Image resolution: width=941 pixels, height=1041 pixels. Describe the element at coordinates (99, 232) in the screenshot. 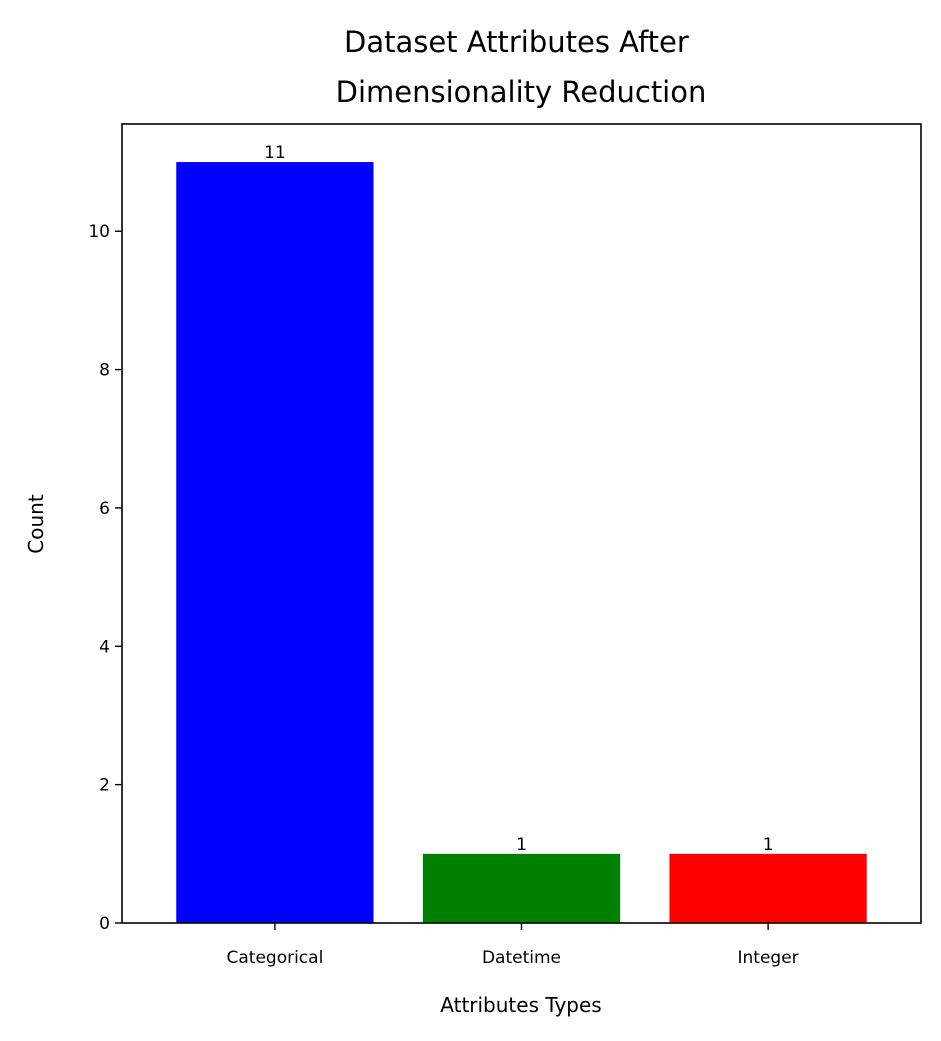

I see `y-tick-label: 10` at that location.